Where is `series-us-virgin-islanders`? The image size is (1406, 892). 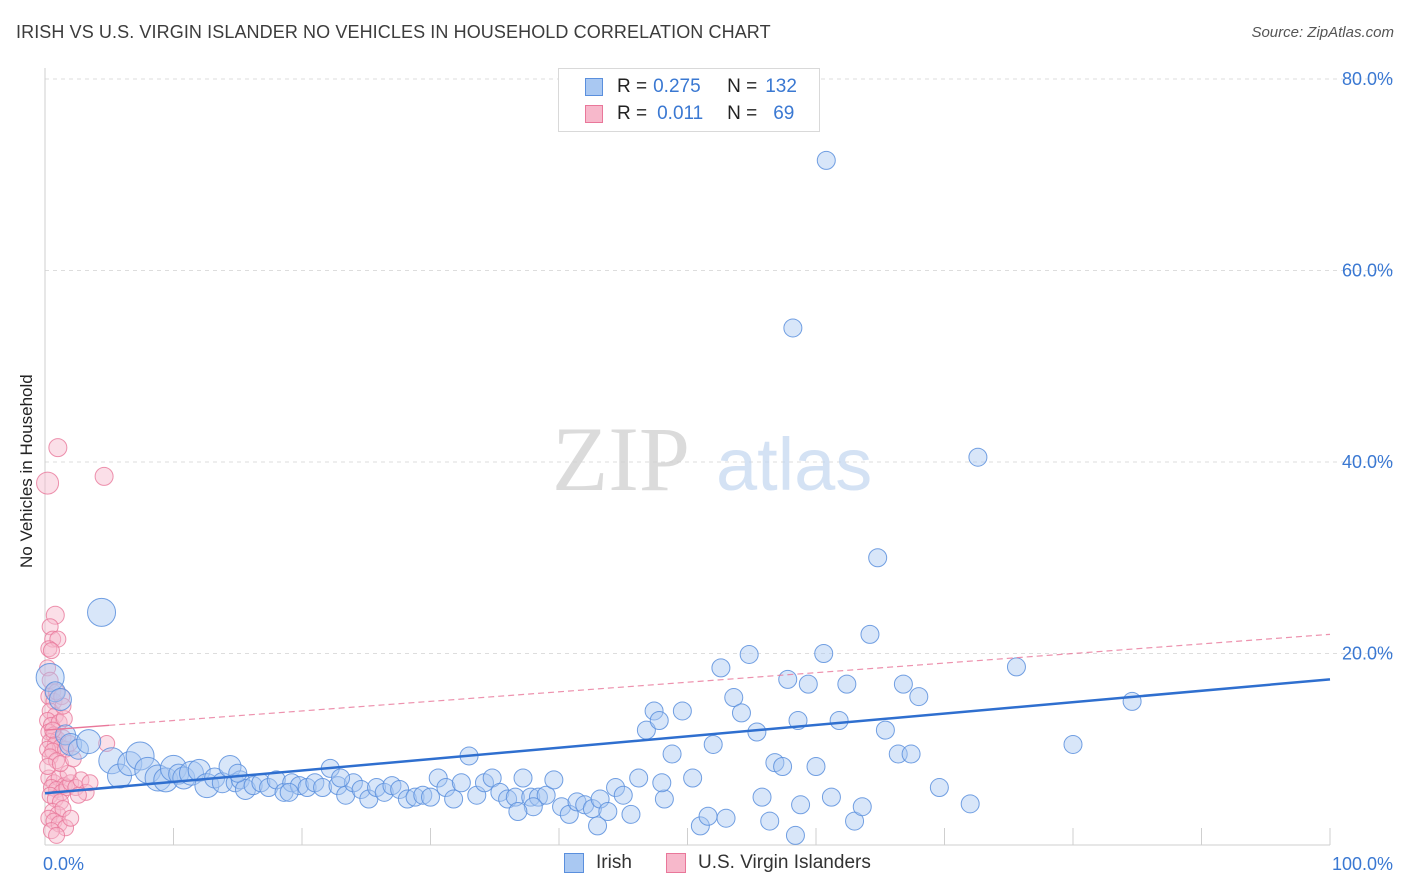 series-us-virgin-islanders is located at coordinates (76, 641).